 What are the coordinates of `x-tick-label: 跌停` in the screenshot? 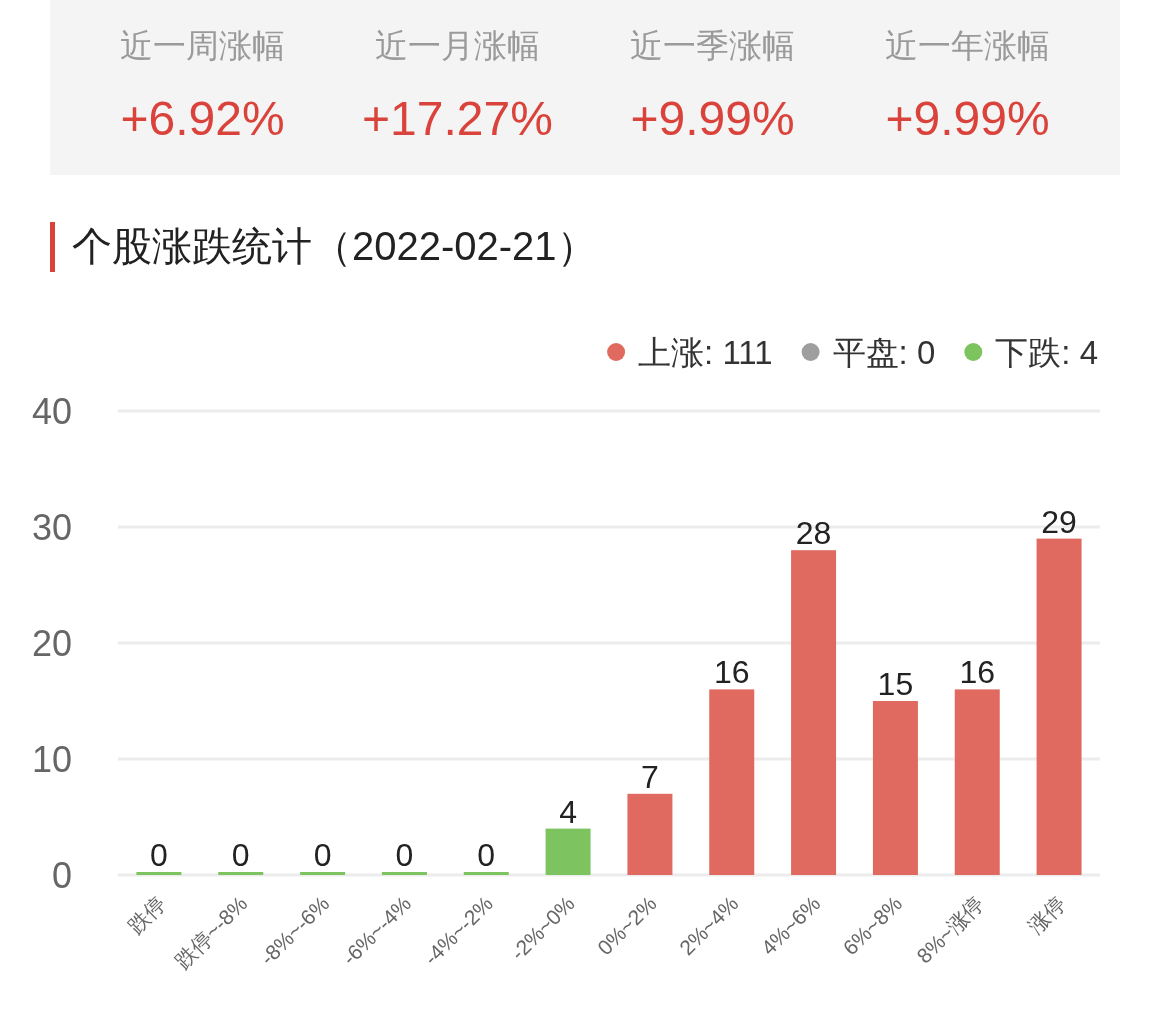 It's located at (146, 914).